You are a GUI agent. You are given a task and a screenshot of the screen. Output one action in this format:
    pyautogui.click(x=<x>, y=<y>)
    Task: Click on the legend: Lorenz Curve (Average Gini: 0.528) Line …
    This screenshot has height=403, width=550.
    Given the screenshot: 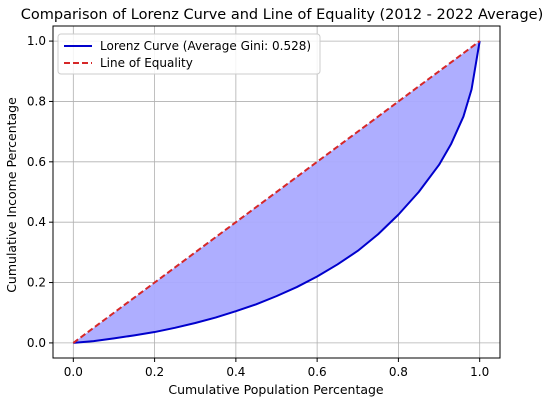 What is the action you would take?
    pyautogui.click(x=189, y=54)
    